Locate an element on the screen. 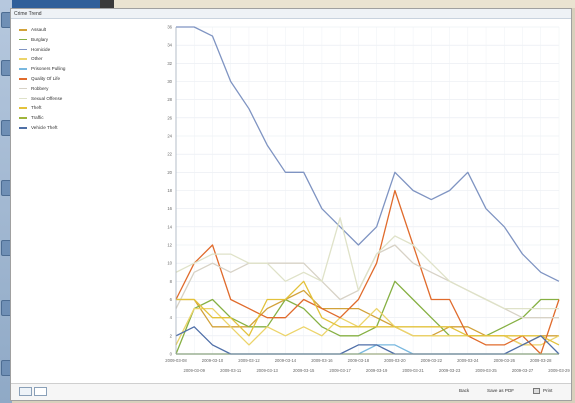 This screenshot has height=403, width=575. printer-icon is located at coordinates (536, 391).